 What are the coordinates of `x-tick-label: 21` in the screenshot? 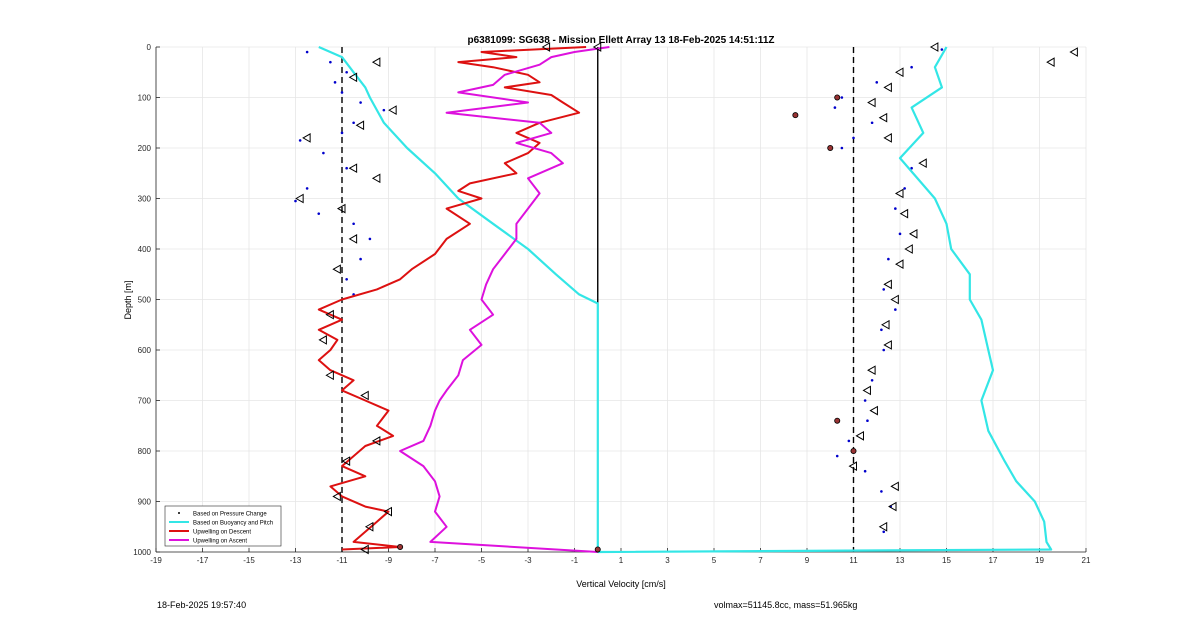 It's located at (1086, 560).